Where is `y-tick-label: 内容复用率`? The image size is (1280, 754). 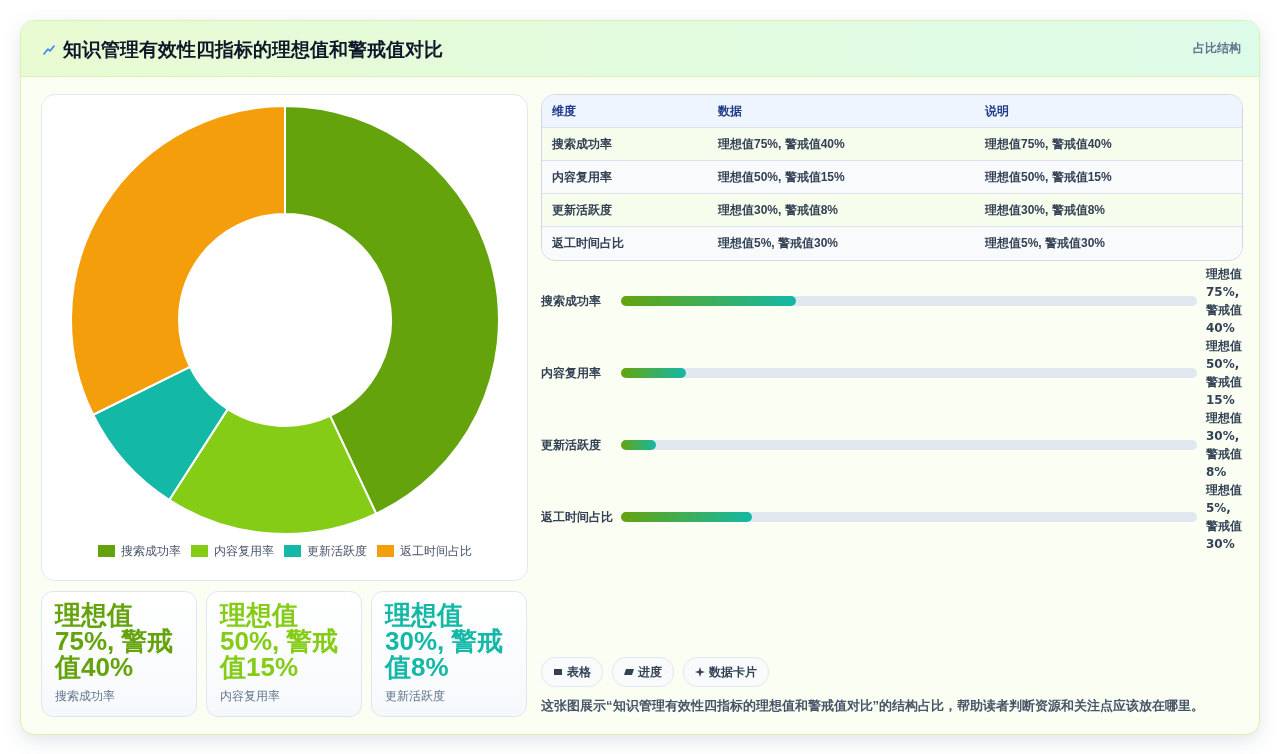
y-tick-label: 内容复用率 is located at coordinates (571, 373).